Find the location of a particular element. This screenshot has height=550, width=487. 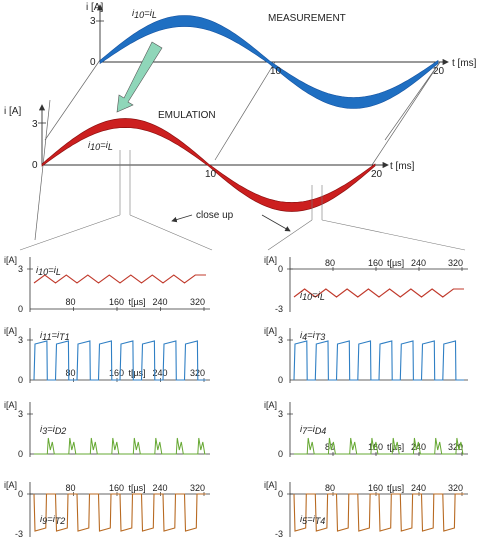

left-panel-4-y-tick-bottom: -3 is located at coordinates (19, 534).